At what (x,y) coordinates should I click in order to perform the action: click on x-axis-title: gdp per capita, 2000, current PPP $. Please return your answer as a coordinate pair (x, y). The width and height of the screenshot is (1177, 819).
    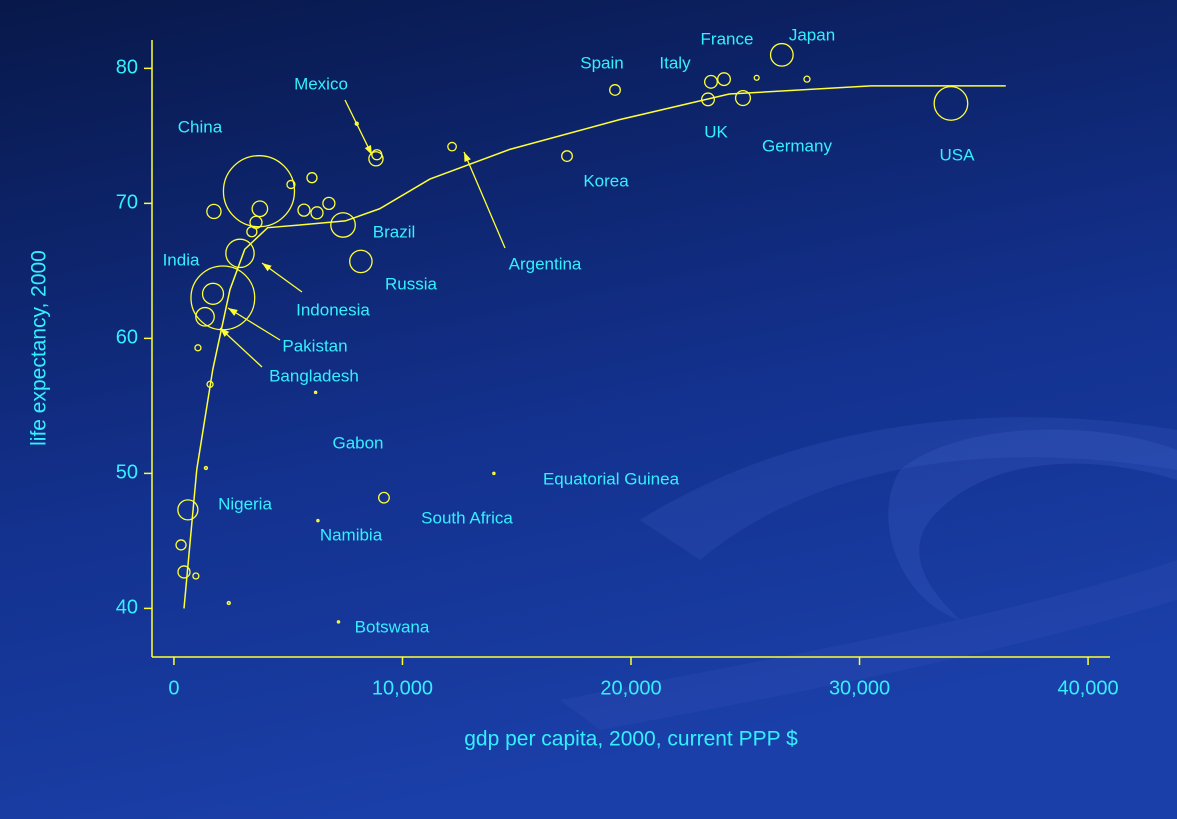
    Looking at the image, I should click on (631, 739).